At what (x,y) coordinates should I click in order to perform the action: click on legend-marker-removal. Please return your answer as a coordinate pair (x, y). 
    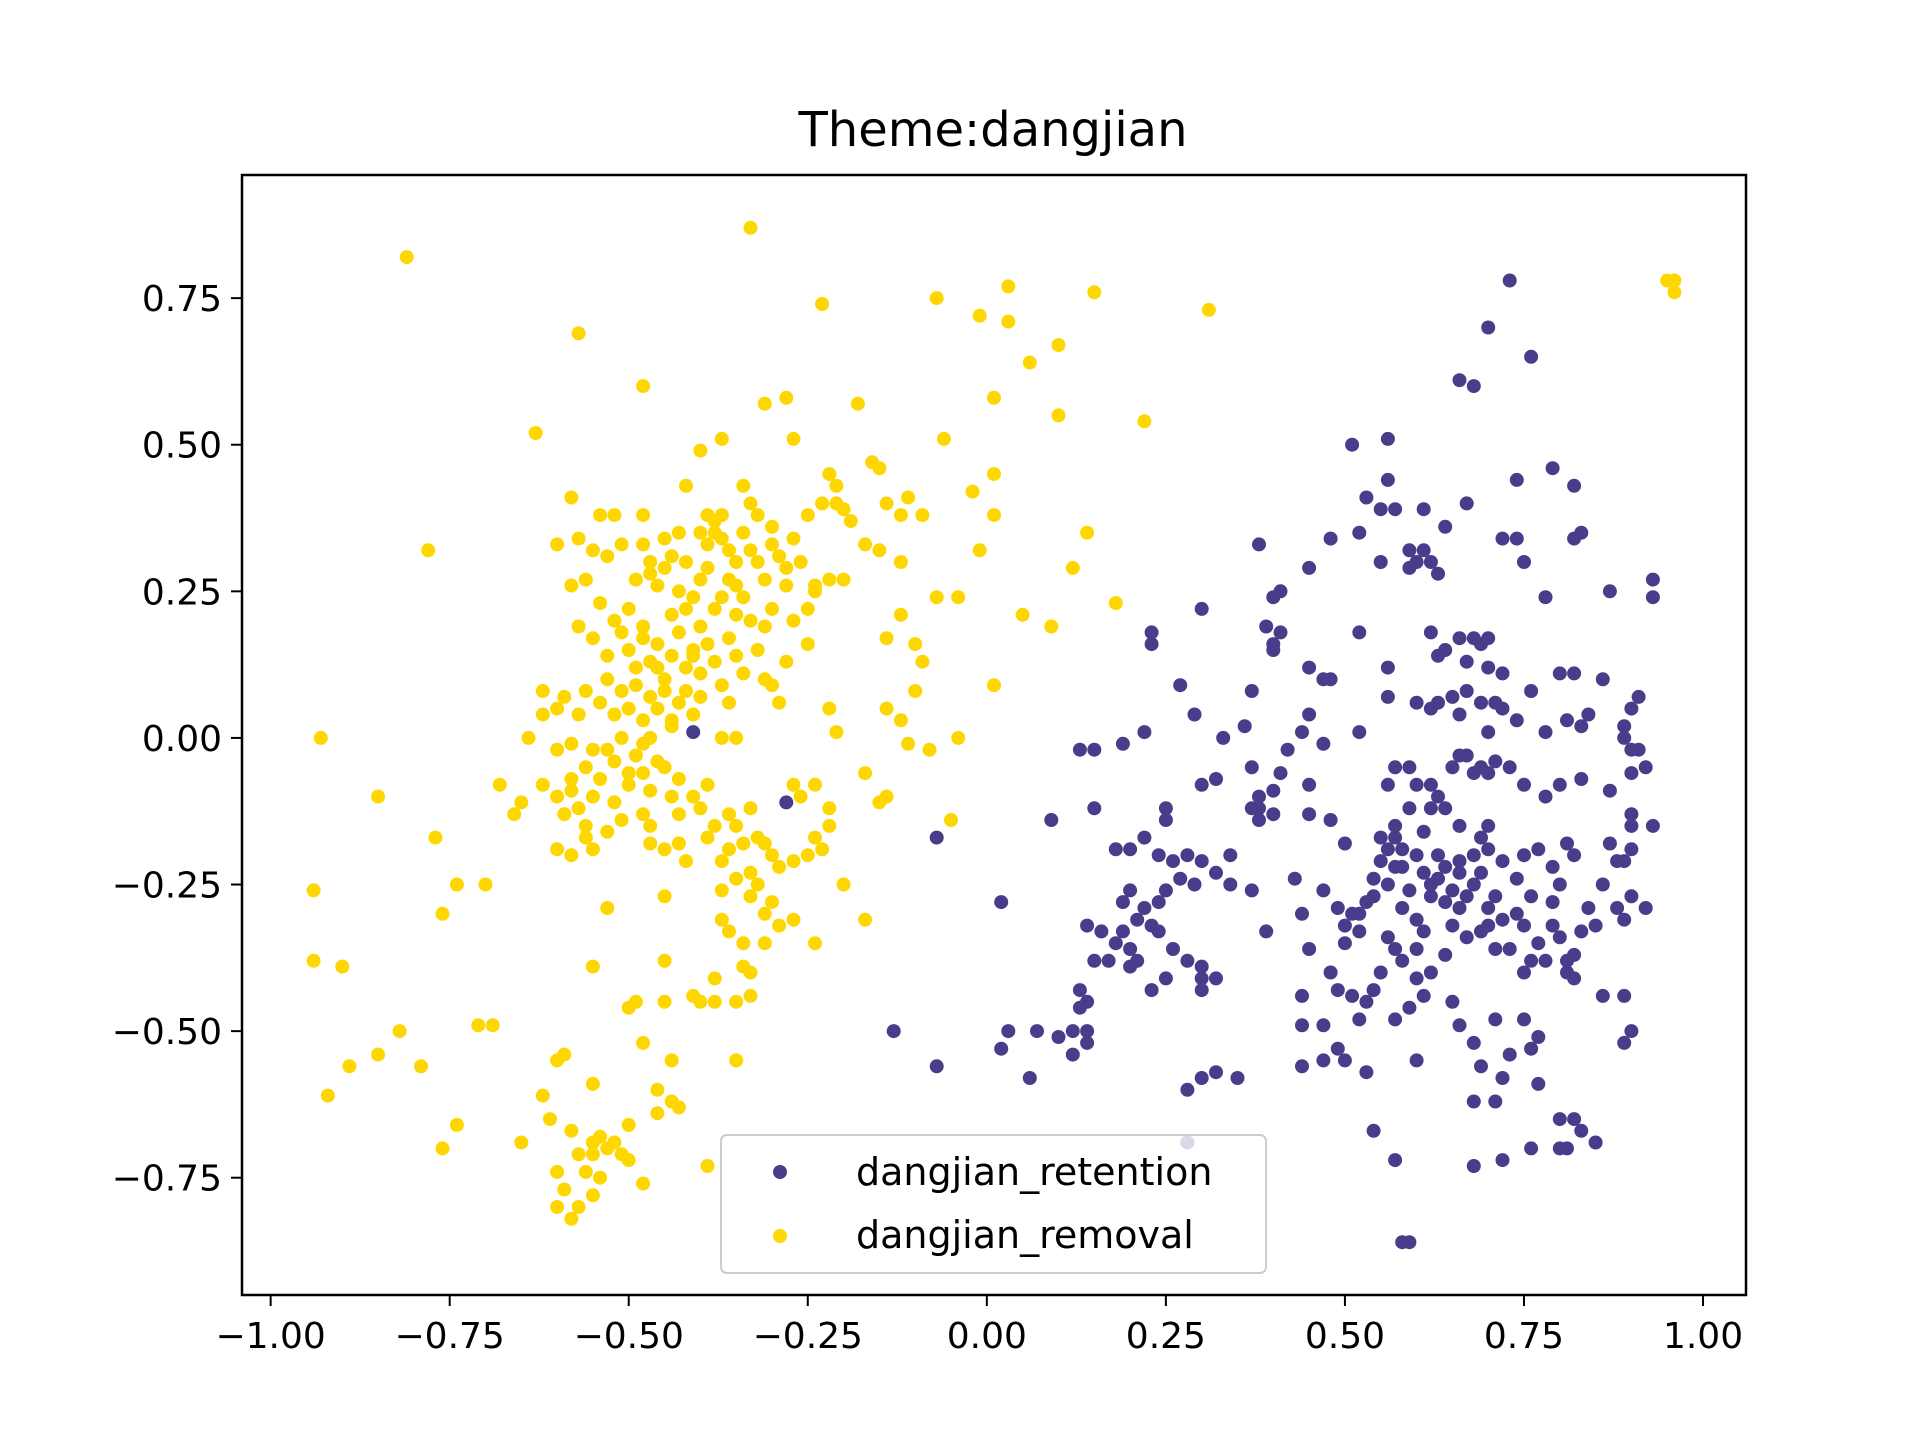
    Looking at the image, I should click on (780, 1236).